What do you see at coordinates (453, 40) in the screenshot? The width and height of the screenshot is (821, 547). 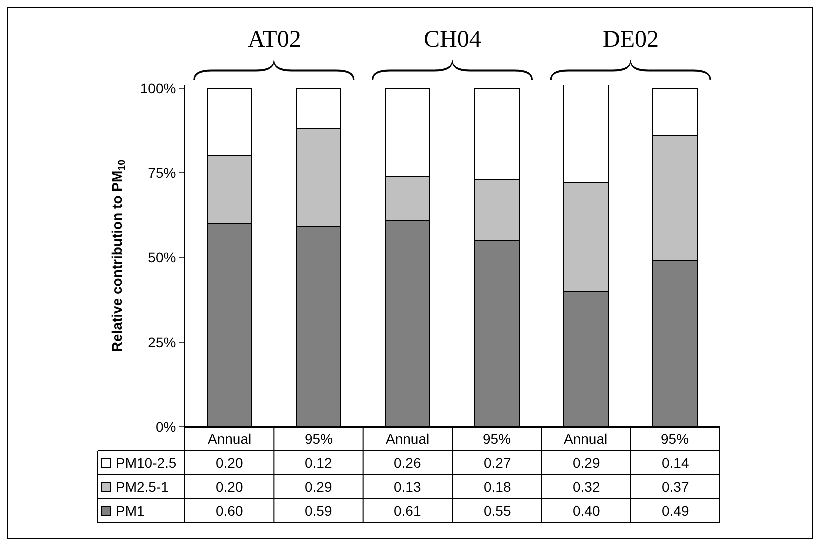 I see `text: CH04` at bounding box center [453, 40].